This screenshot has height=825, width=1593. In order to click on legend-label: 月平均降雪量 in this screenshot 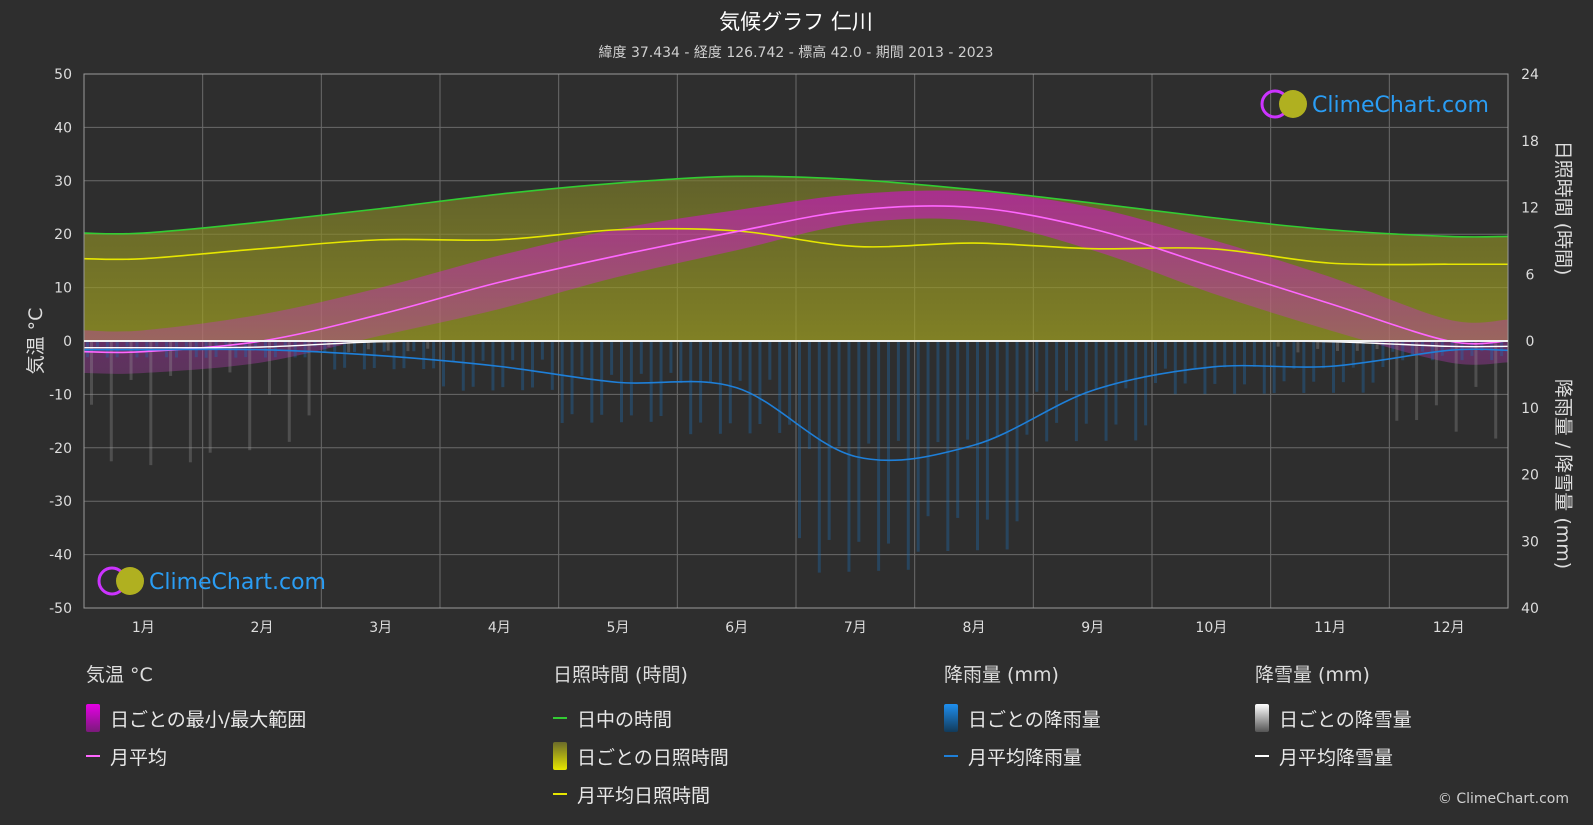, I will do `click(1336, 757)`.